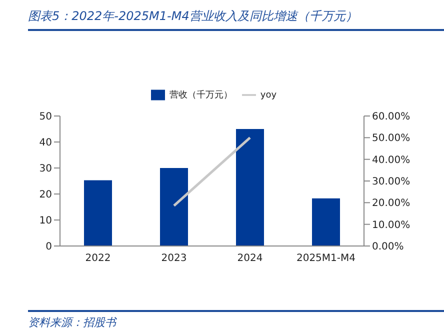 The height and width of the screenshot is (336, 444). Describe the element at coordinates (174, 258) in the screenshot. I see `x-tick-label: 2023` at that location.